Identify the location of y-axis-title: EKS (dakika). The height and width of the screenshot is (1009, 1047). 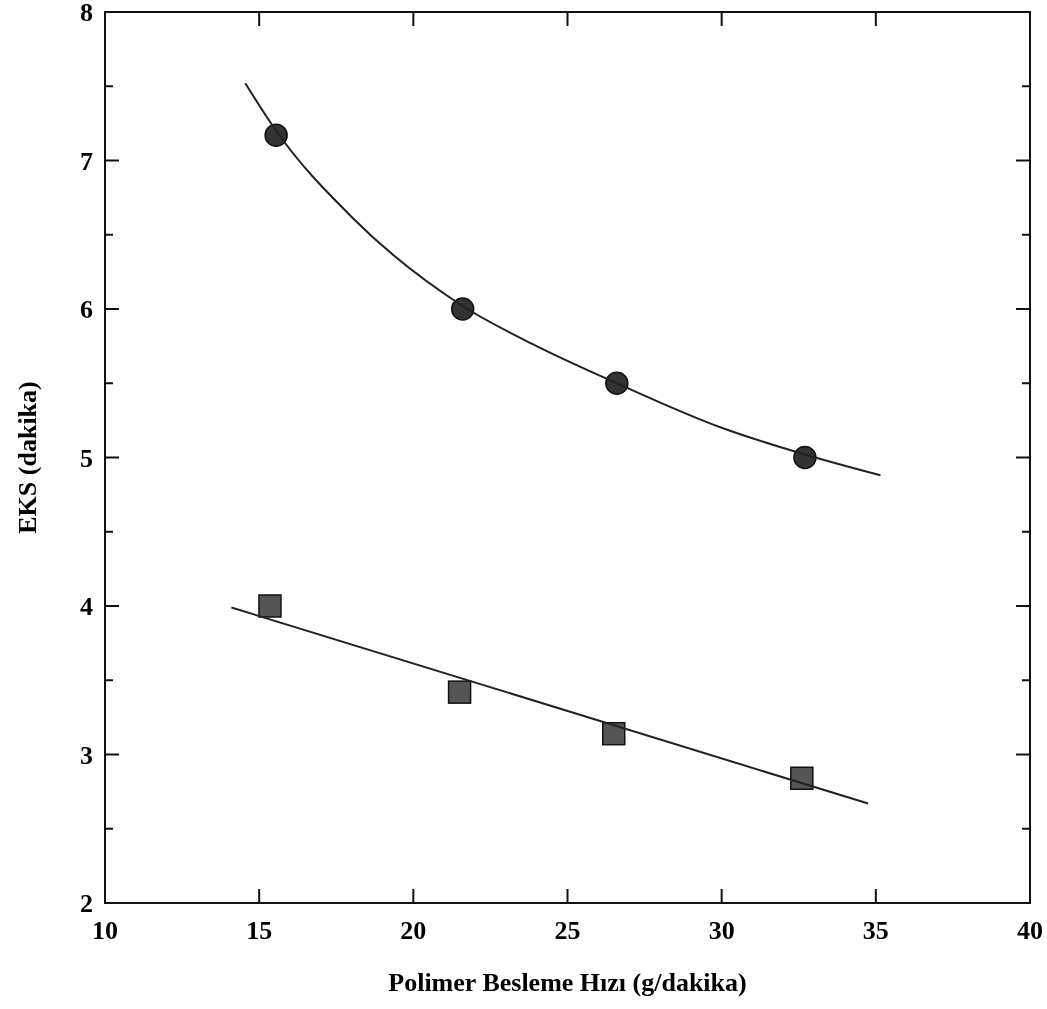
(27, 457).